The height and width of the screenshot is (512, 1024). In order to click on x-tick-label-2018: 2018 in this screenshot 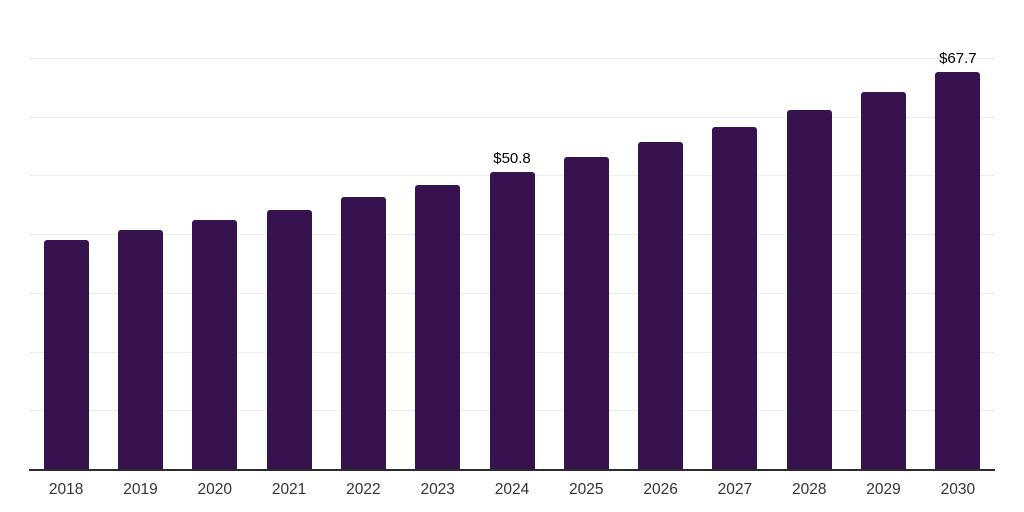, I will do `click(66, 489)`.